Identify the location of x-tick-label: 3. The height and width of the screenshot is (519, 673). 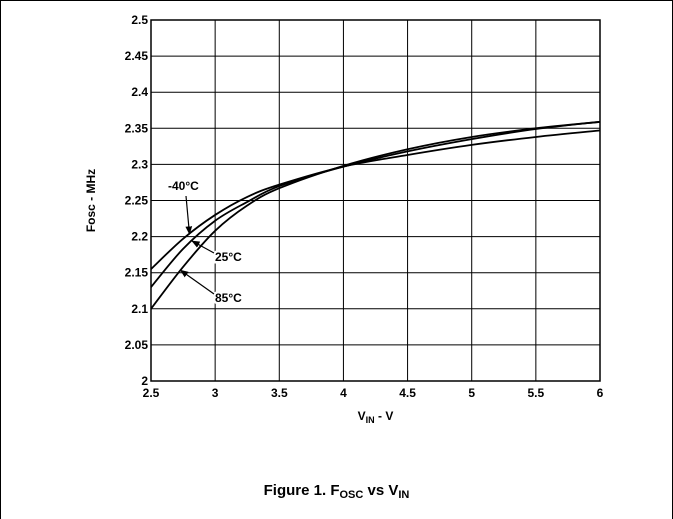
(215, 393).